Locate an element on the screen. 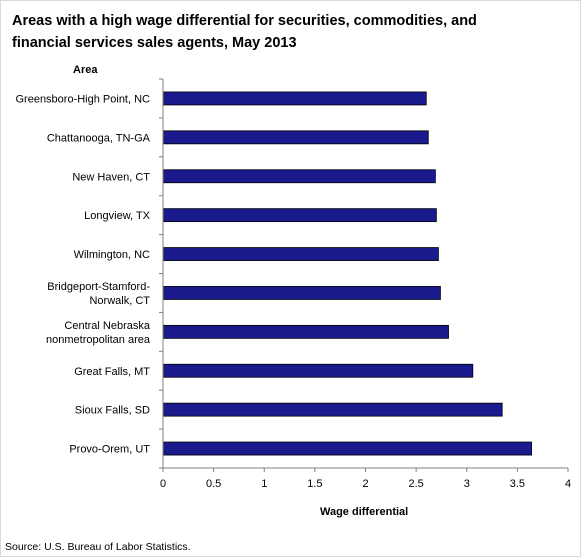 The height and width of the screenshot is (557, 581). x-tick-label: 2 is located at coordinates (365, 484).